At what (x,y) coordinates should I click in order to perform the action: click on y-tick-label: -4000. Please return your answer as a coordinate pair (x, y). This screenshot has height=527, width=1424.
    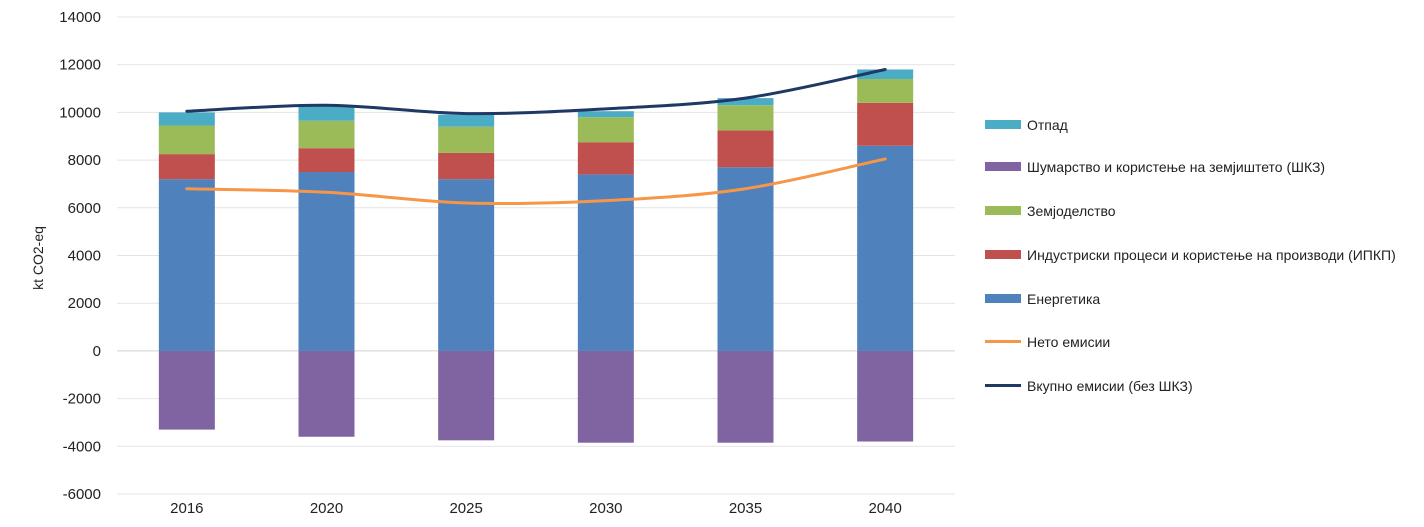
    Looking at the image, I should click on (82, 446).